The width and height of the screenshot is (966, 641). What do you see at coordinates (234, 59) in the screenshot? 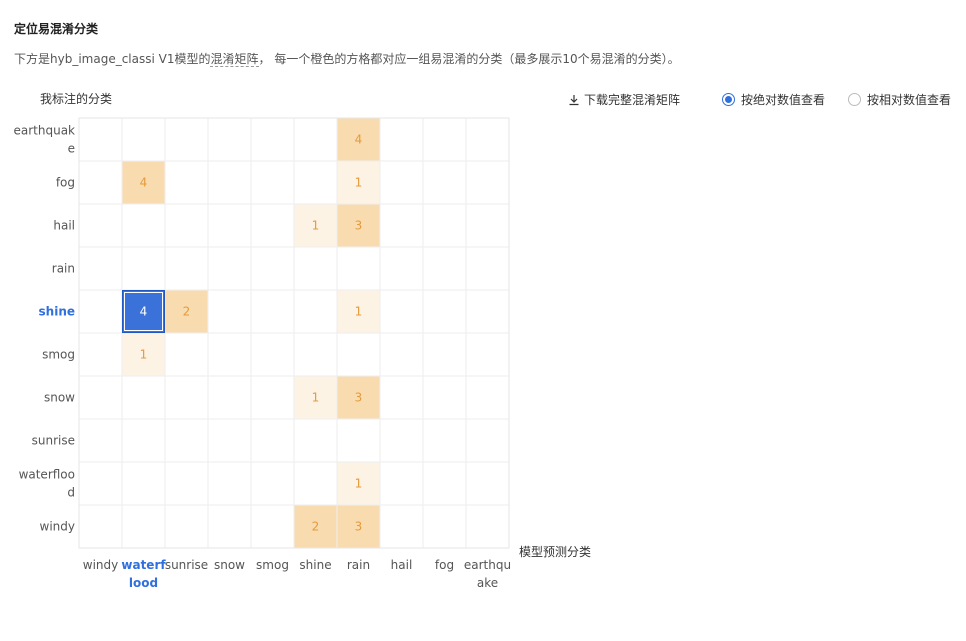
I see `confusion-matrix-term: 混淆矩阵` at bounding box center [234, 59].